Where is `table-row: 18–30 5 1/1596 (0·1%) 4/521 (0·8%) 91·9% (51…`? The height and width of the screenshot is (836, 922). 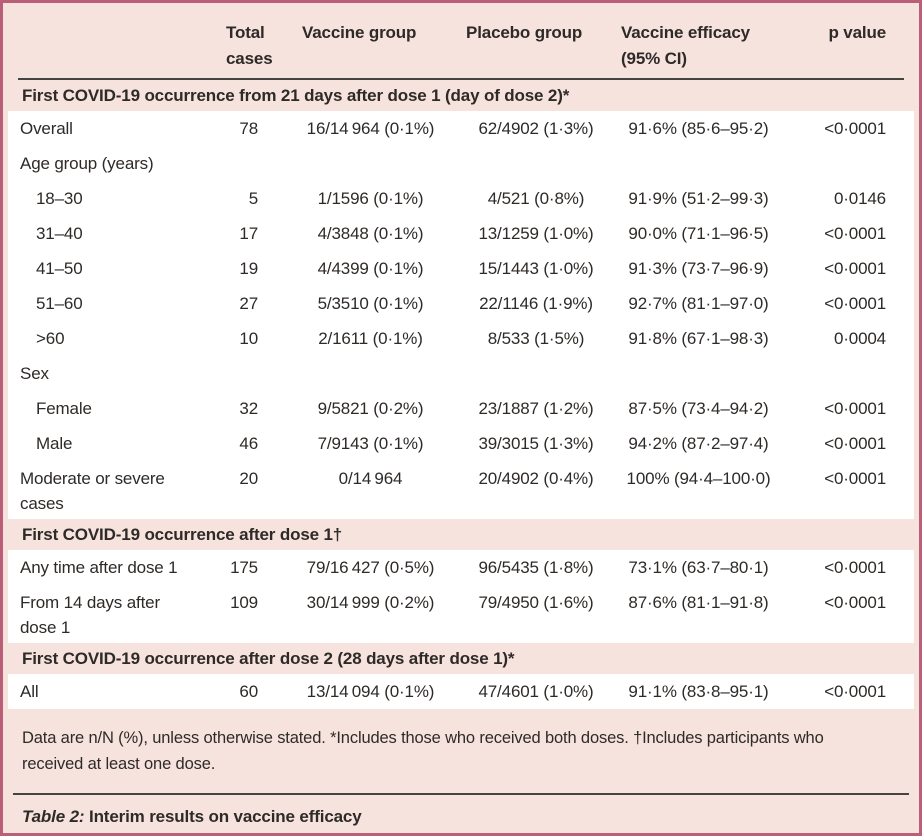 table-row: 18–30 5 1/1596 (0·1%) 4/521 (0·8%) 91·9% (51… is located at coordinates (461, 198).